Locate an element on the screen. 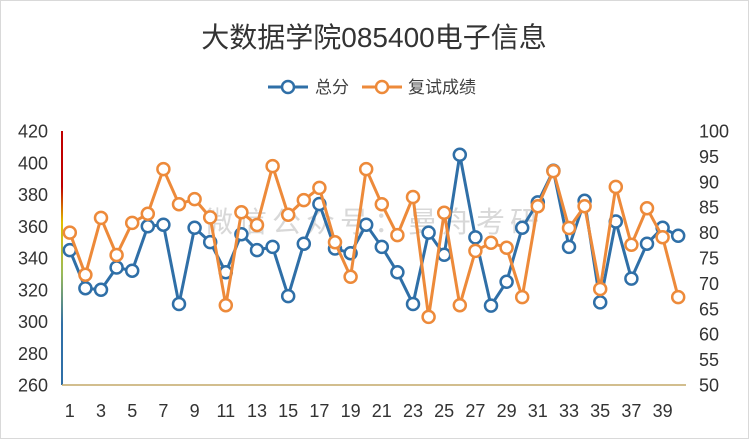 The width and height of the screenshot is (749, 439). legend-marker-retest-score is located at coordinates (382, 87).